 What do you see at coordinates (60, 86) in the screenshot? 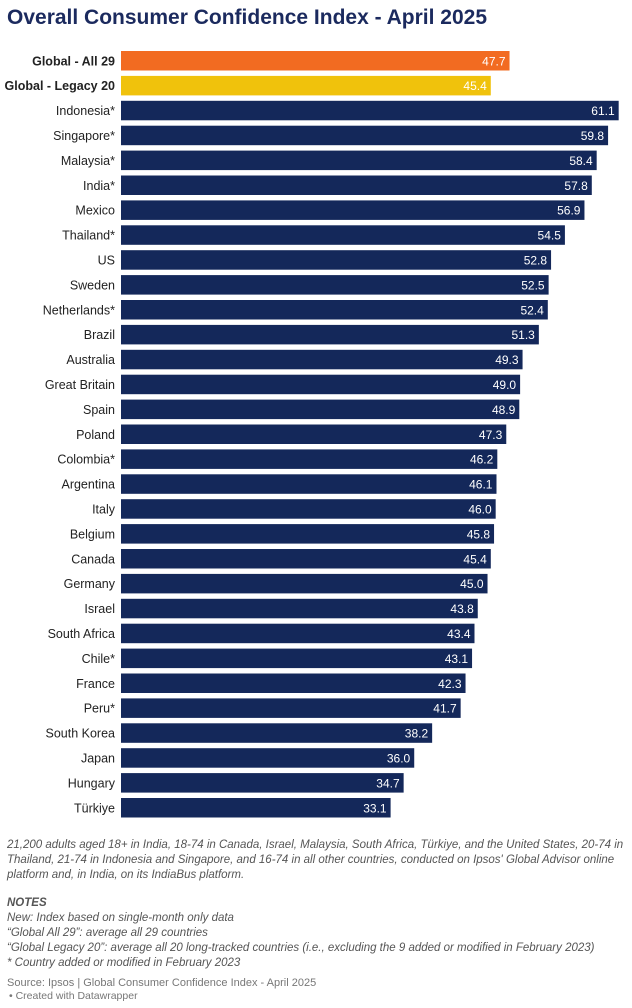
I see `category-label: Global - Legacy 20` at bounding box center [60, 86].